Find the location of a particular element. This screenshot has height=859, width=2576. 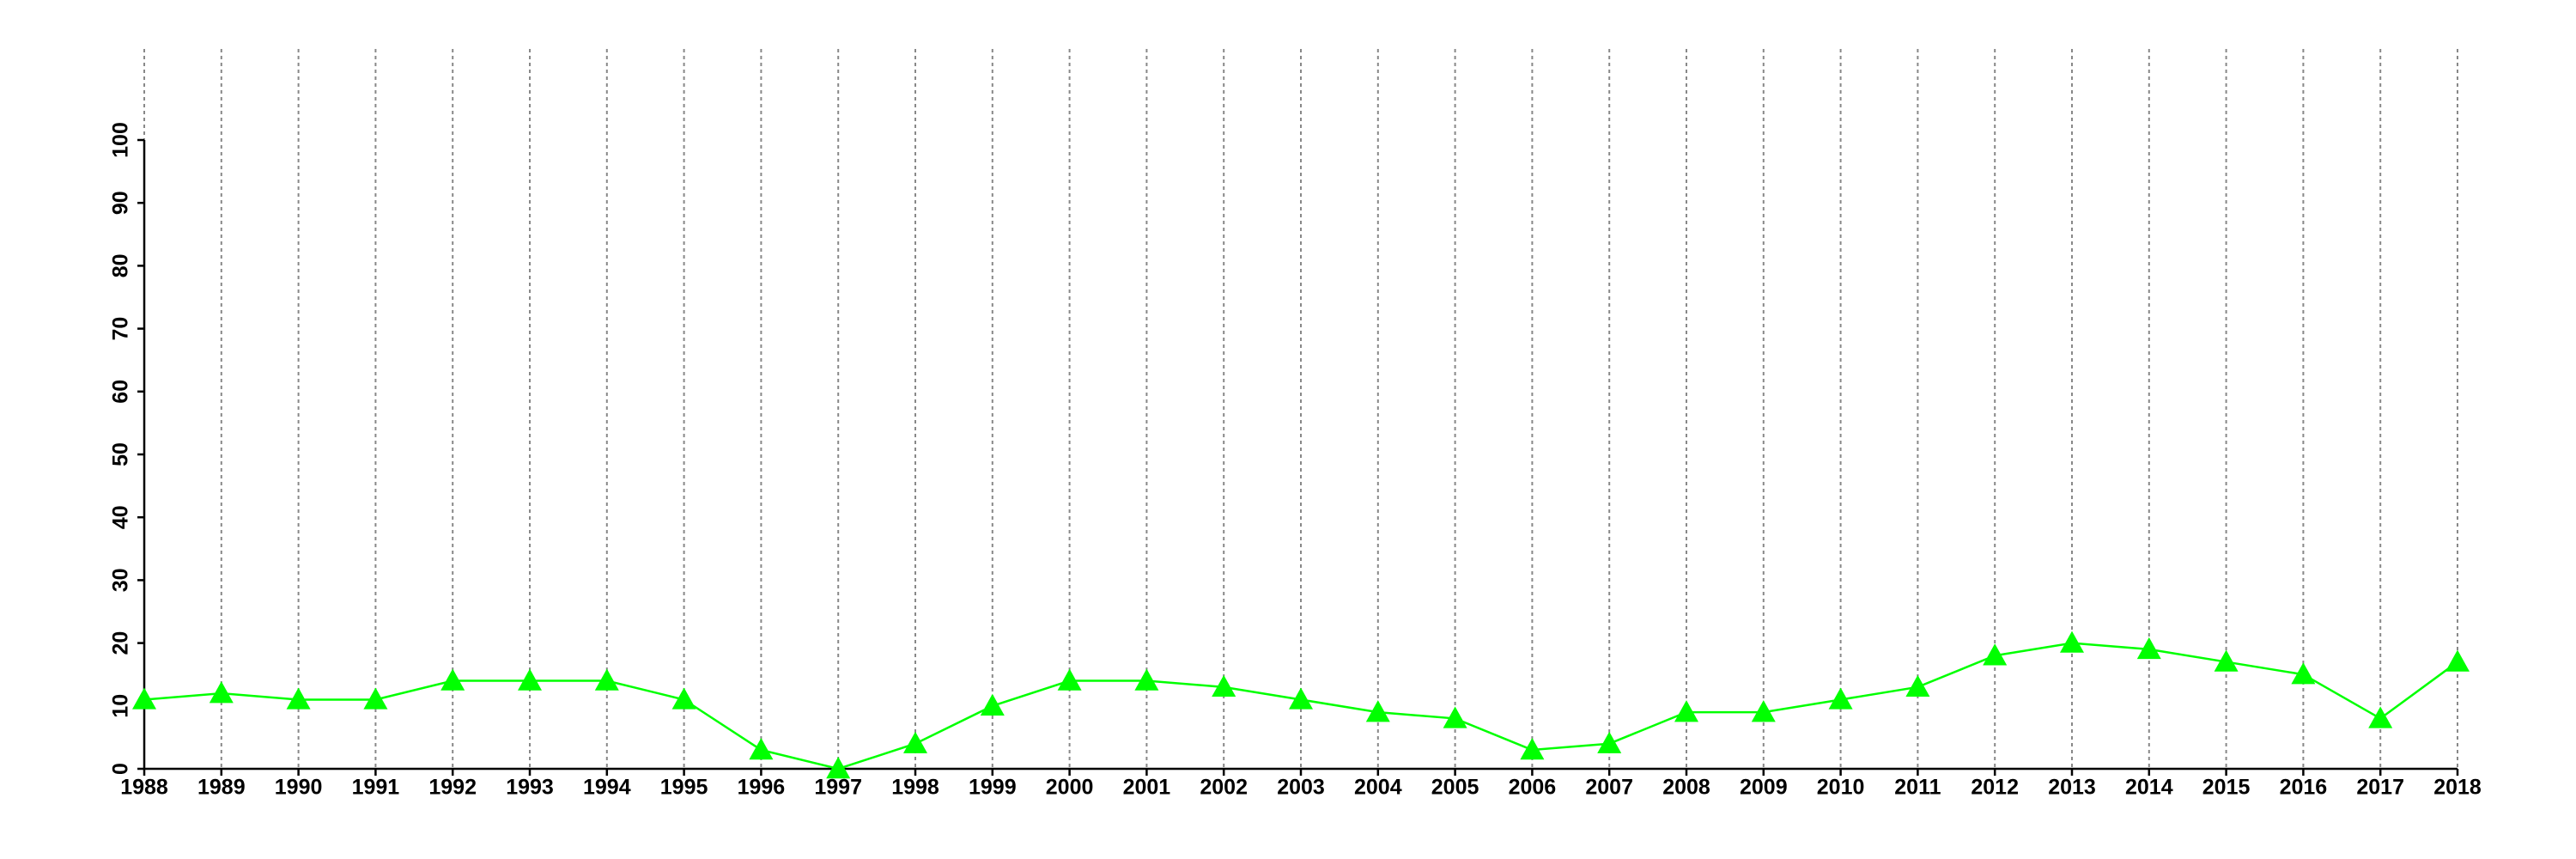

x-tick-label: 1996 is located at coordinates (762, 788).